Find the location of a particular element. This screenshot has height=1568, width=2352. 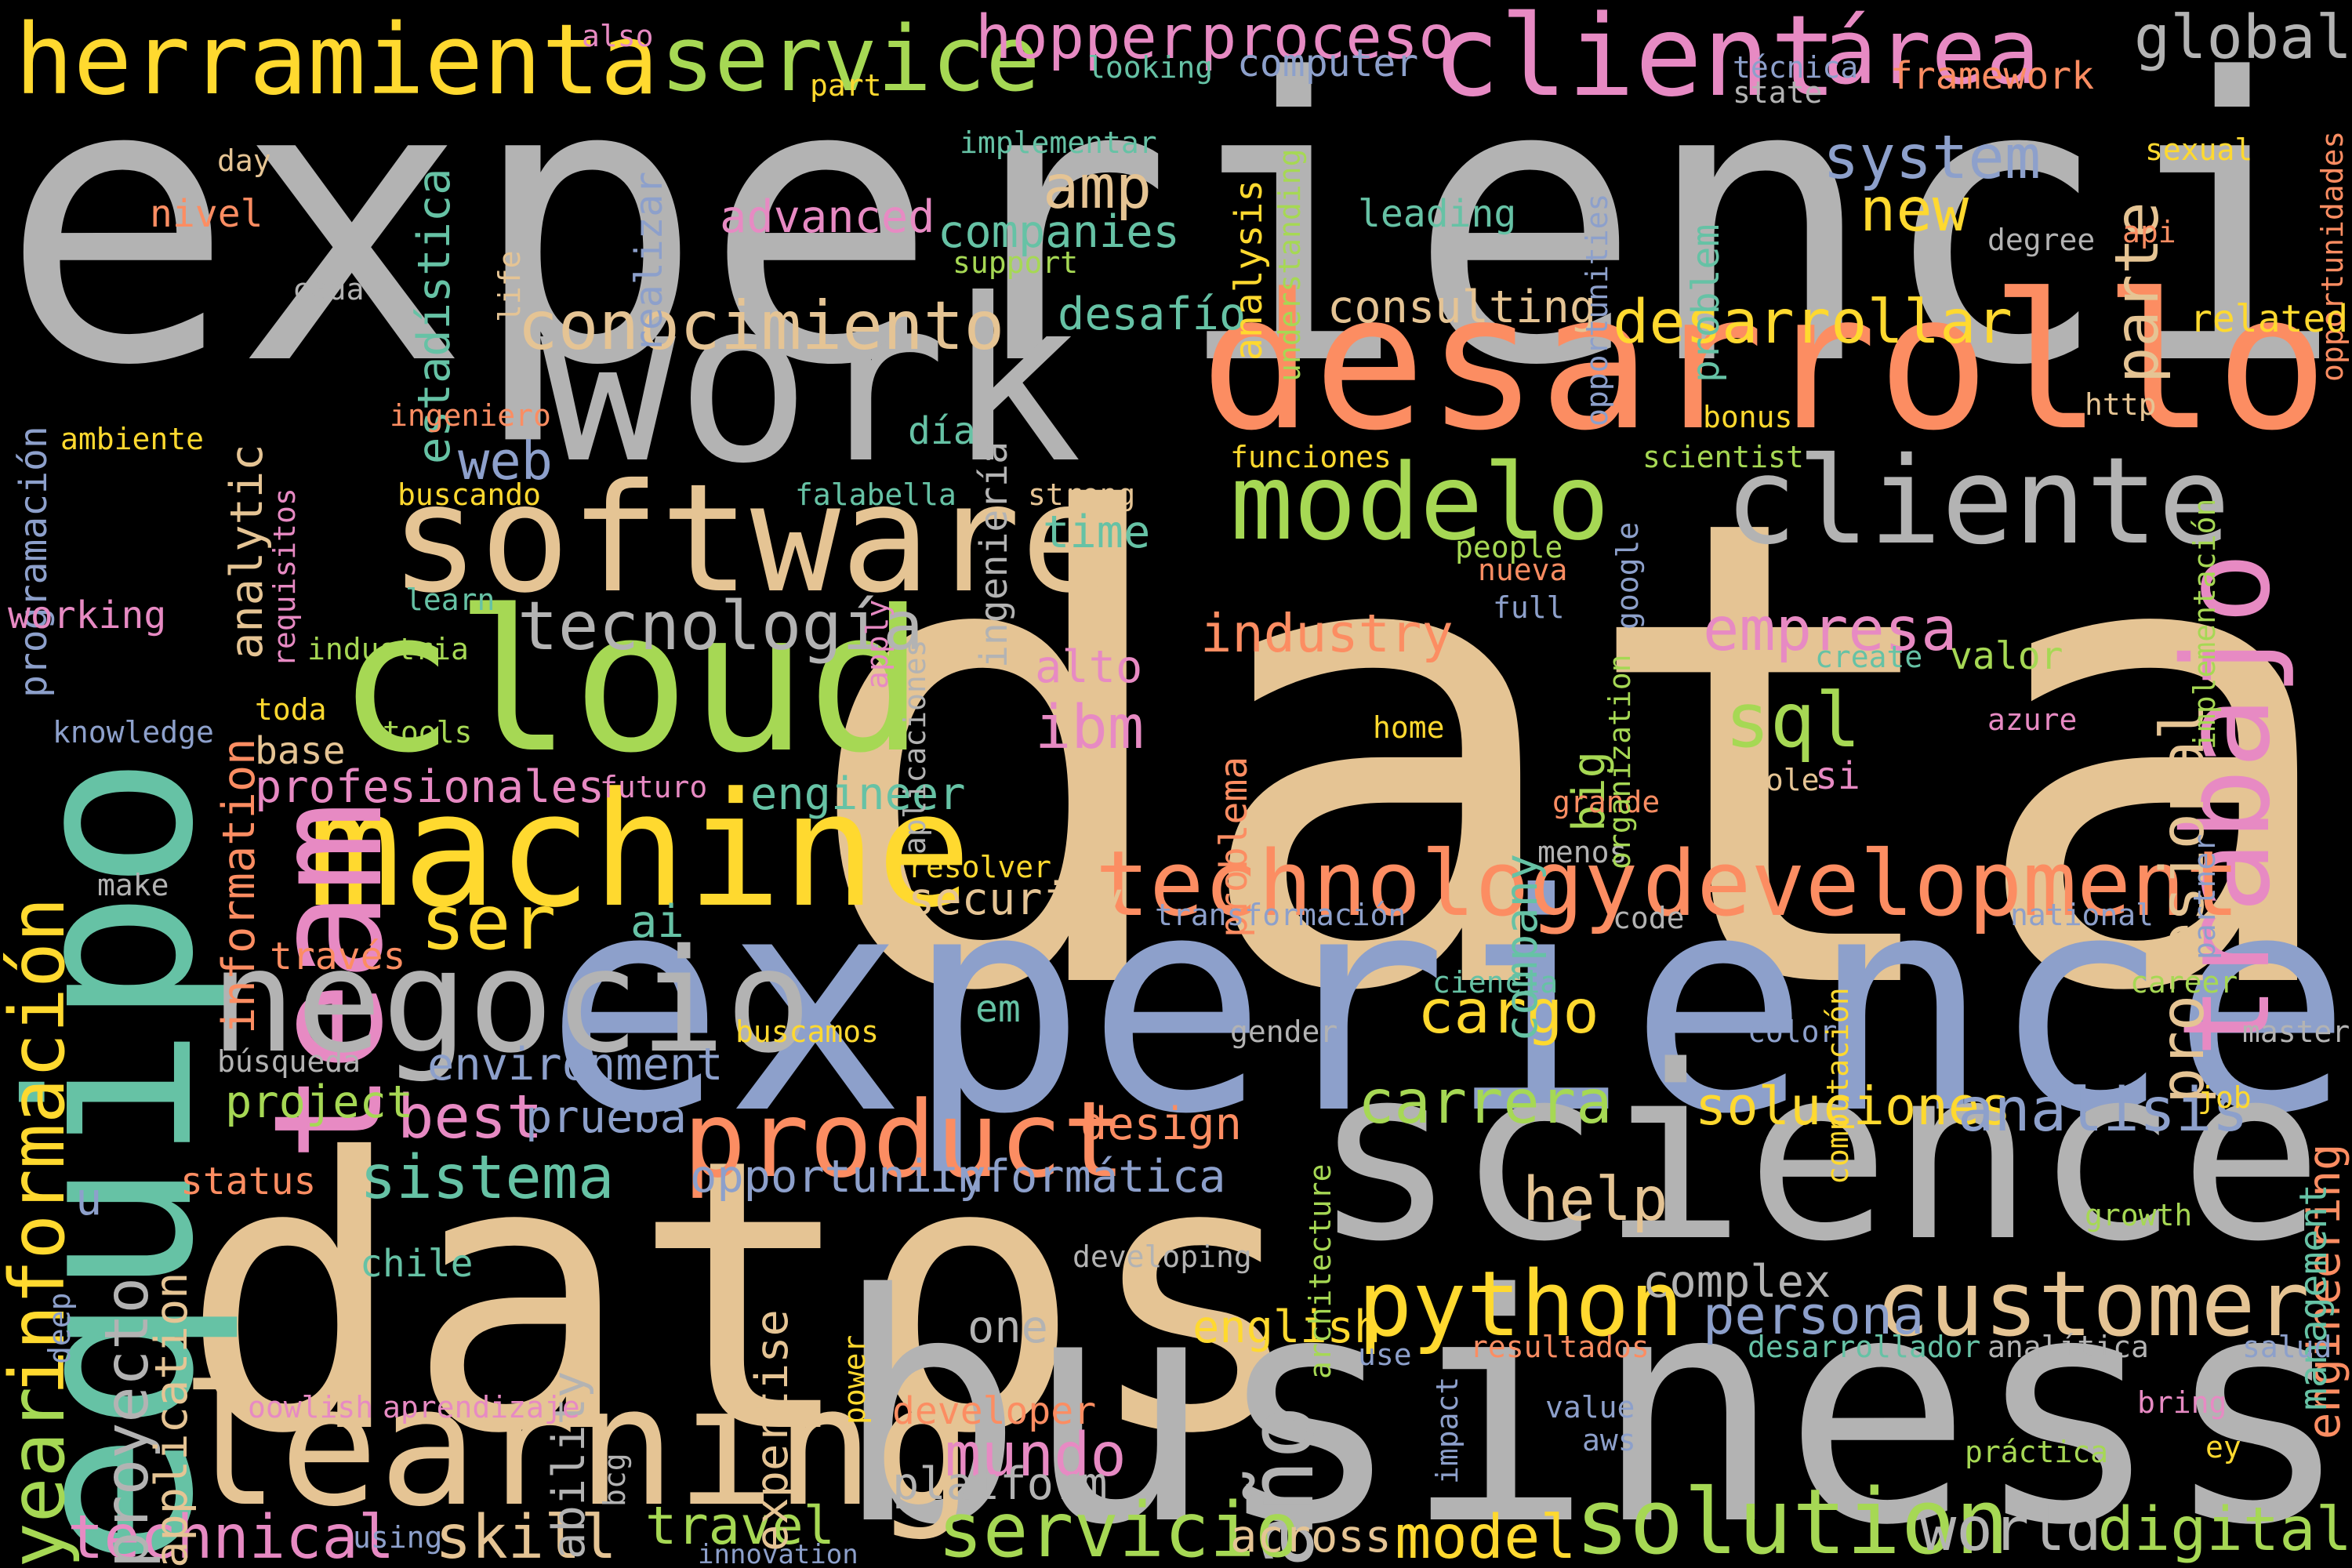

word-ambiente: ambiente is located at coordinates (132, 439).